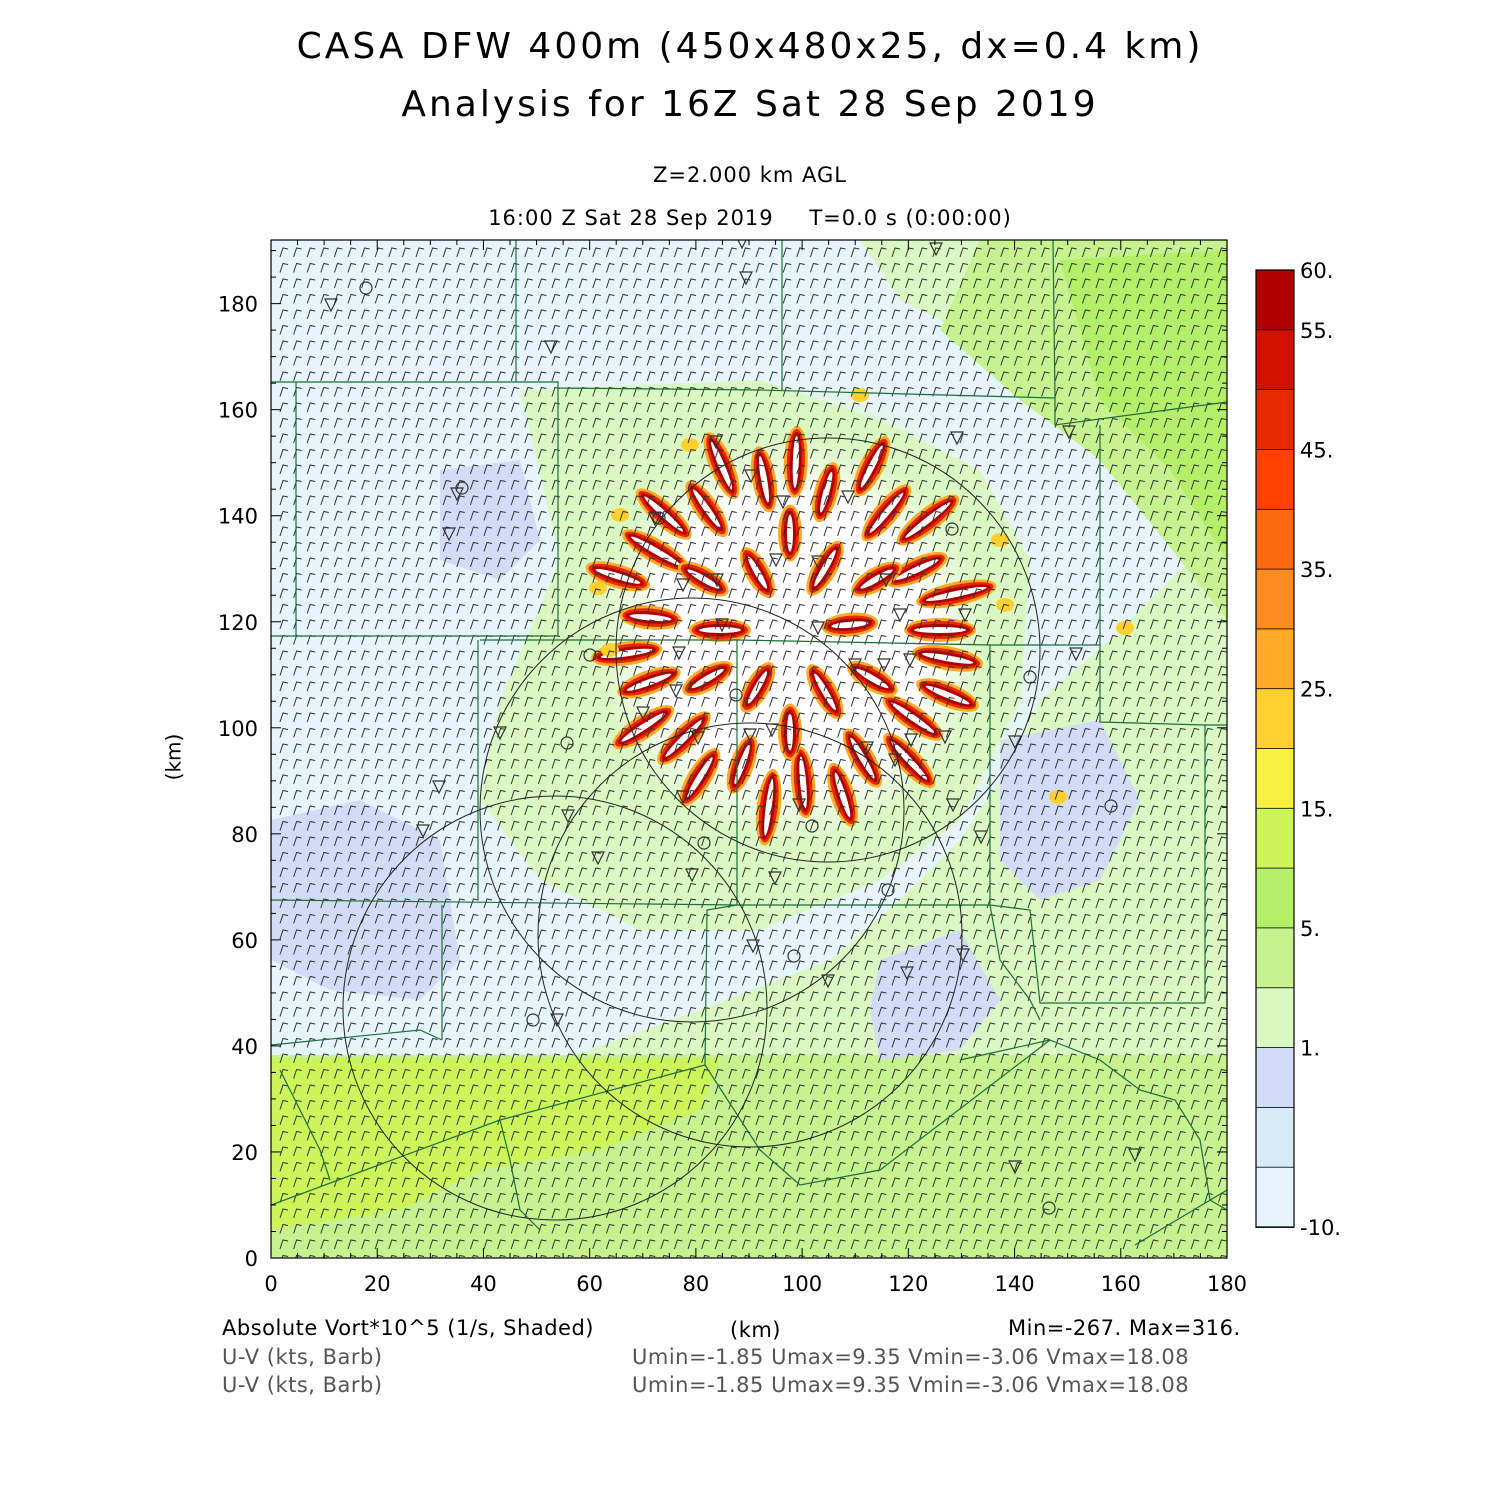 This screenshot has width=1500, height=1500. I want to click on y-tick-label: 120, so click(238, 623).